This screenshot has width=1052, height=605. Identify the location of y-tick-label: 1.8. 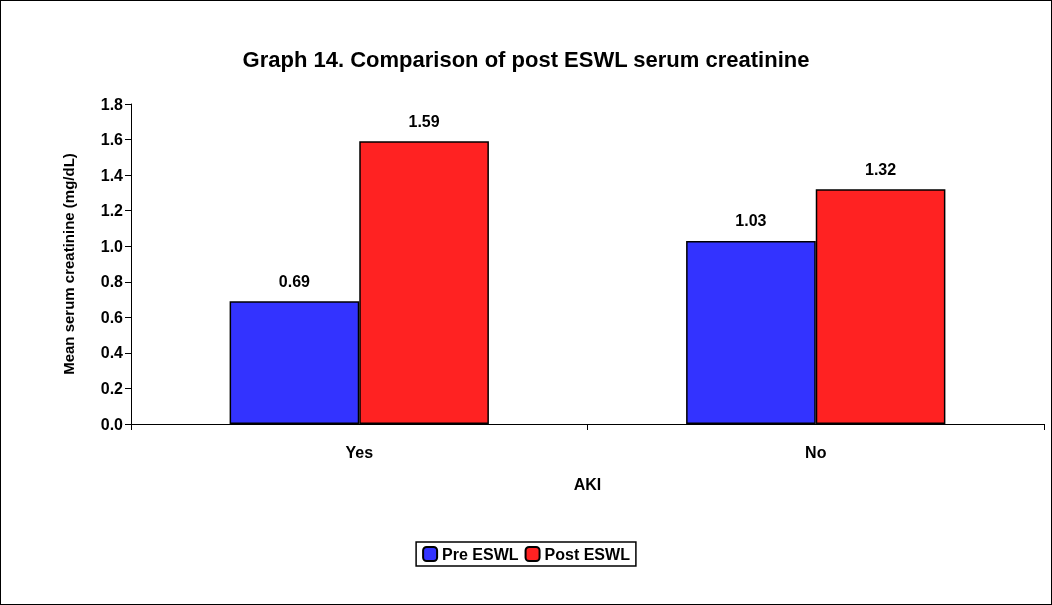
(112, 104).